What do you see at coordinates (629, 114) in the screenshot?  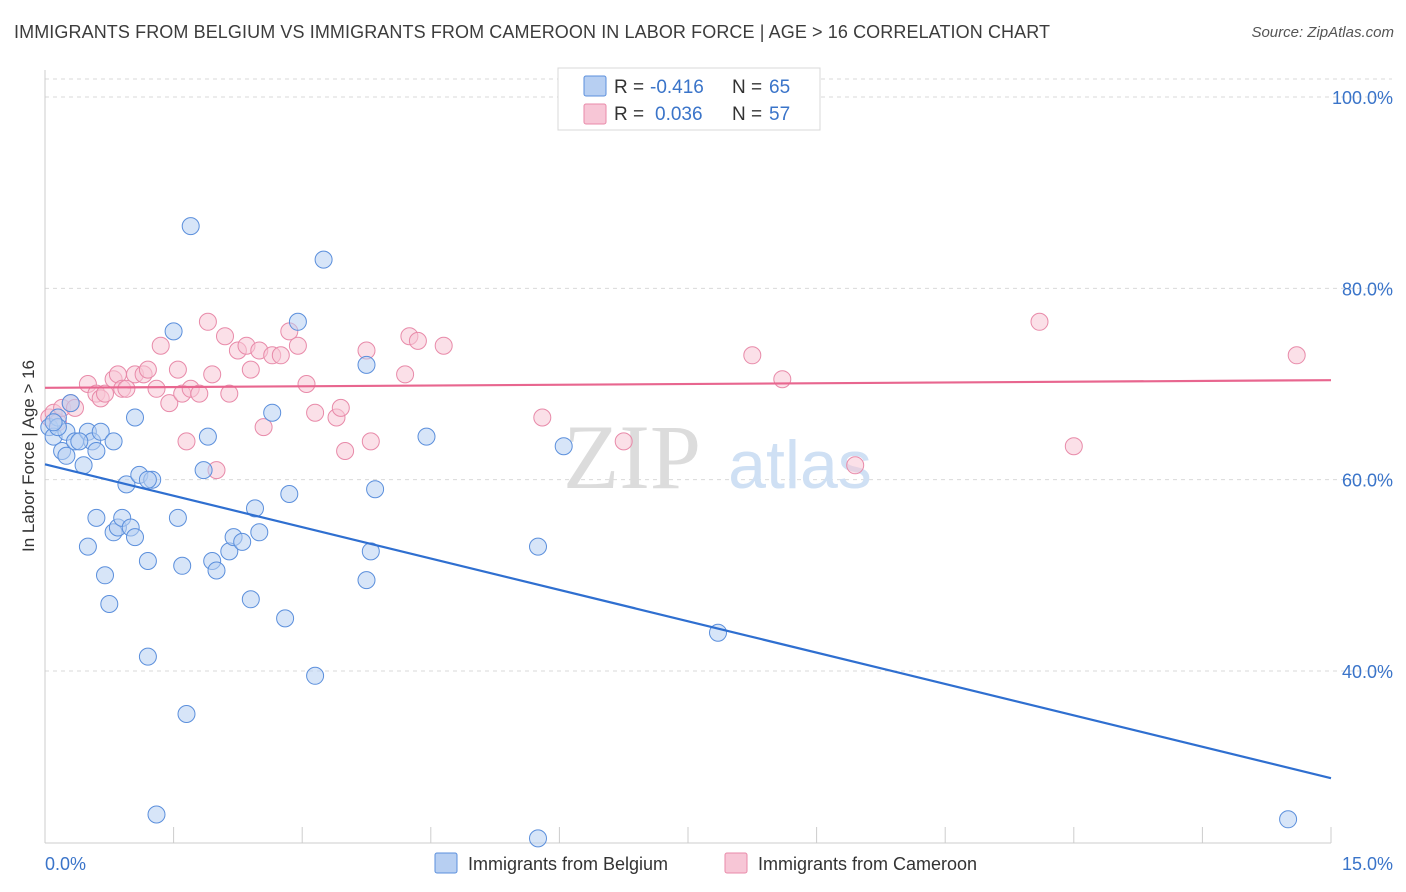 I see `legend-cameroon-r-label: R =` at bounding box center [629, 114].